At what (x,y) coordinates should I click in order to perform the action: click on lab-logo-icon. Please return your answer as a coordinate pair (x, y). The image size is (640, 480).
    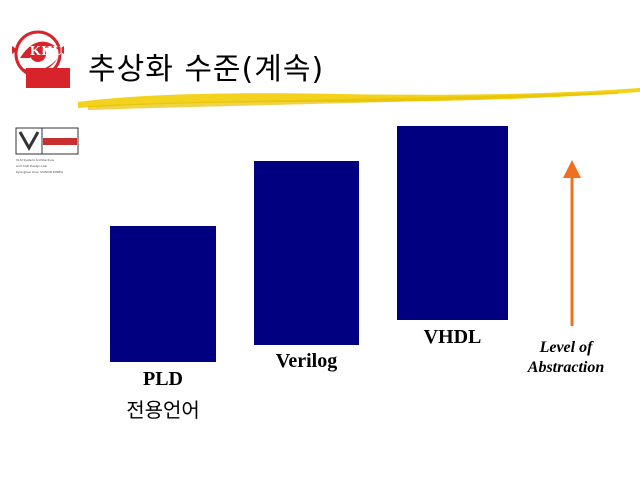
    Looking at the image, I should click on (47, 141).